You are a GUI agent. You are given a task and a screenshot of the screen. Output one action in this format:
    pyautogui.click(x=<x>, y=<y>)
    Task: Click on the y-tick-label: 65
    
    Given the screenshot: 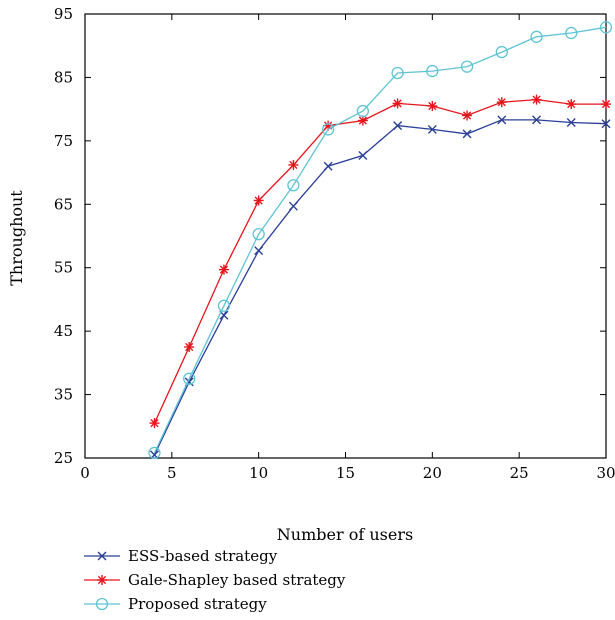 What is the action you would take?
    pyautogui.click(x=63, y=204)
    